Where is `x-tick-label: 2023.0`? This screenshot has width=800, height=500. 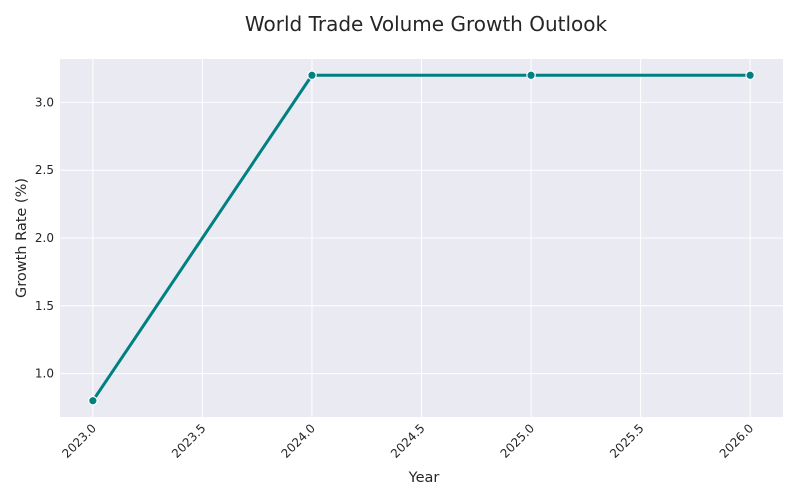 x-tick-label: 2023.0 is located at coordinates (79, 441).